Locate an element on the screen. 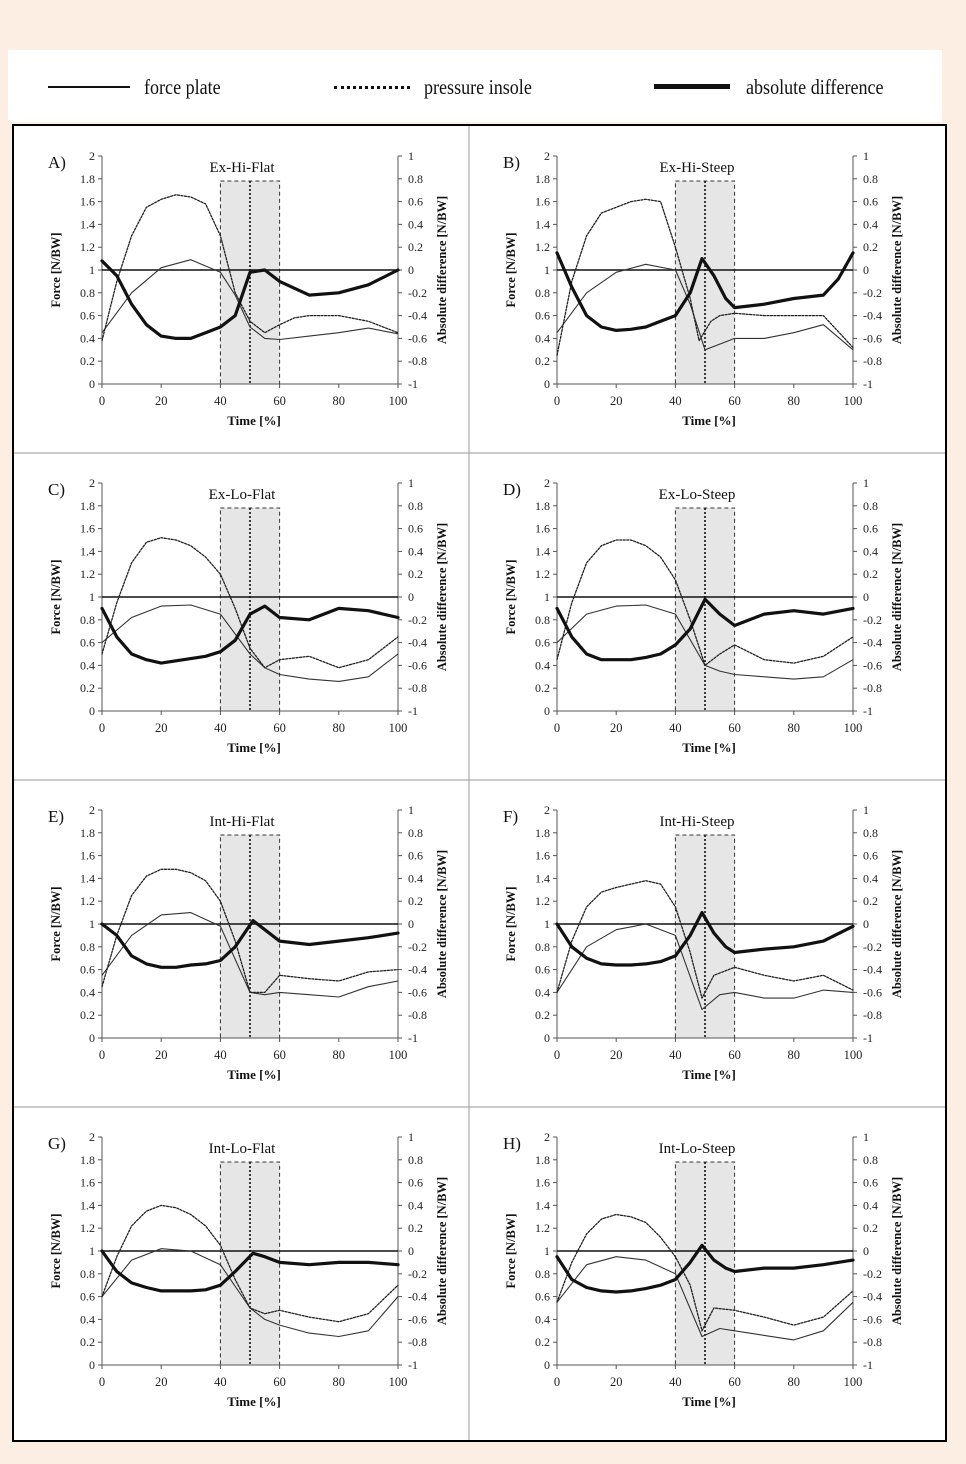 The height and width of the screenshot is (1464, 966). panel-title: Int-Hi-Flat is located at coordinates (243, 822).